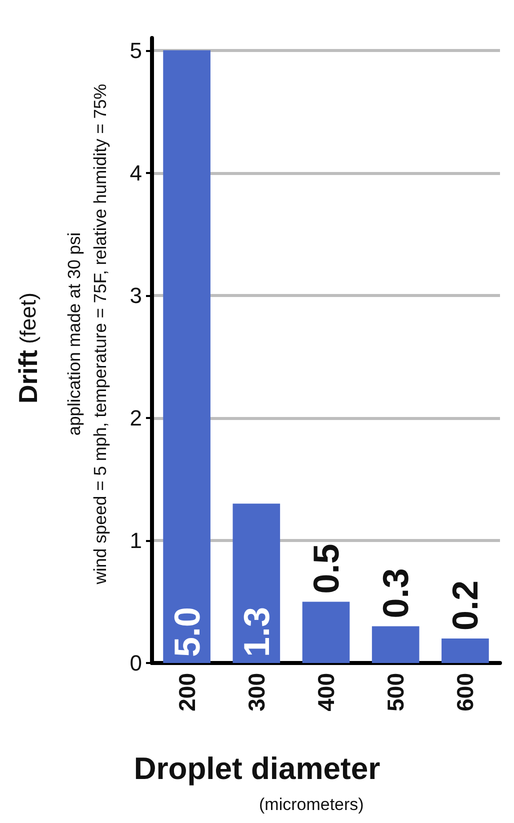  Describe the element at coordinates (28, 348) in the screenshot. I see `y-axis-title: Drift (feet)` at that location.